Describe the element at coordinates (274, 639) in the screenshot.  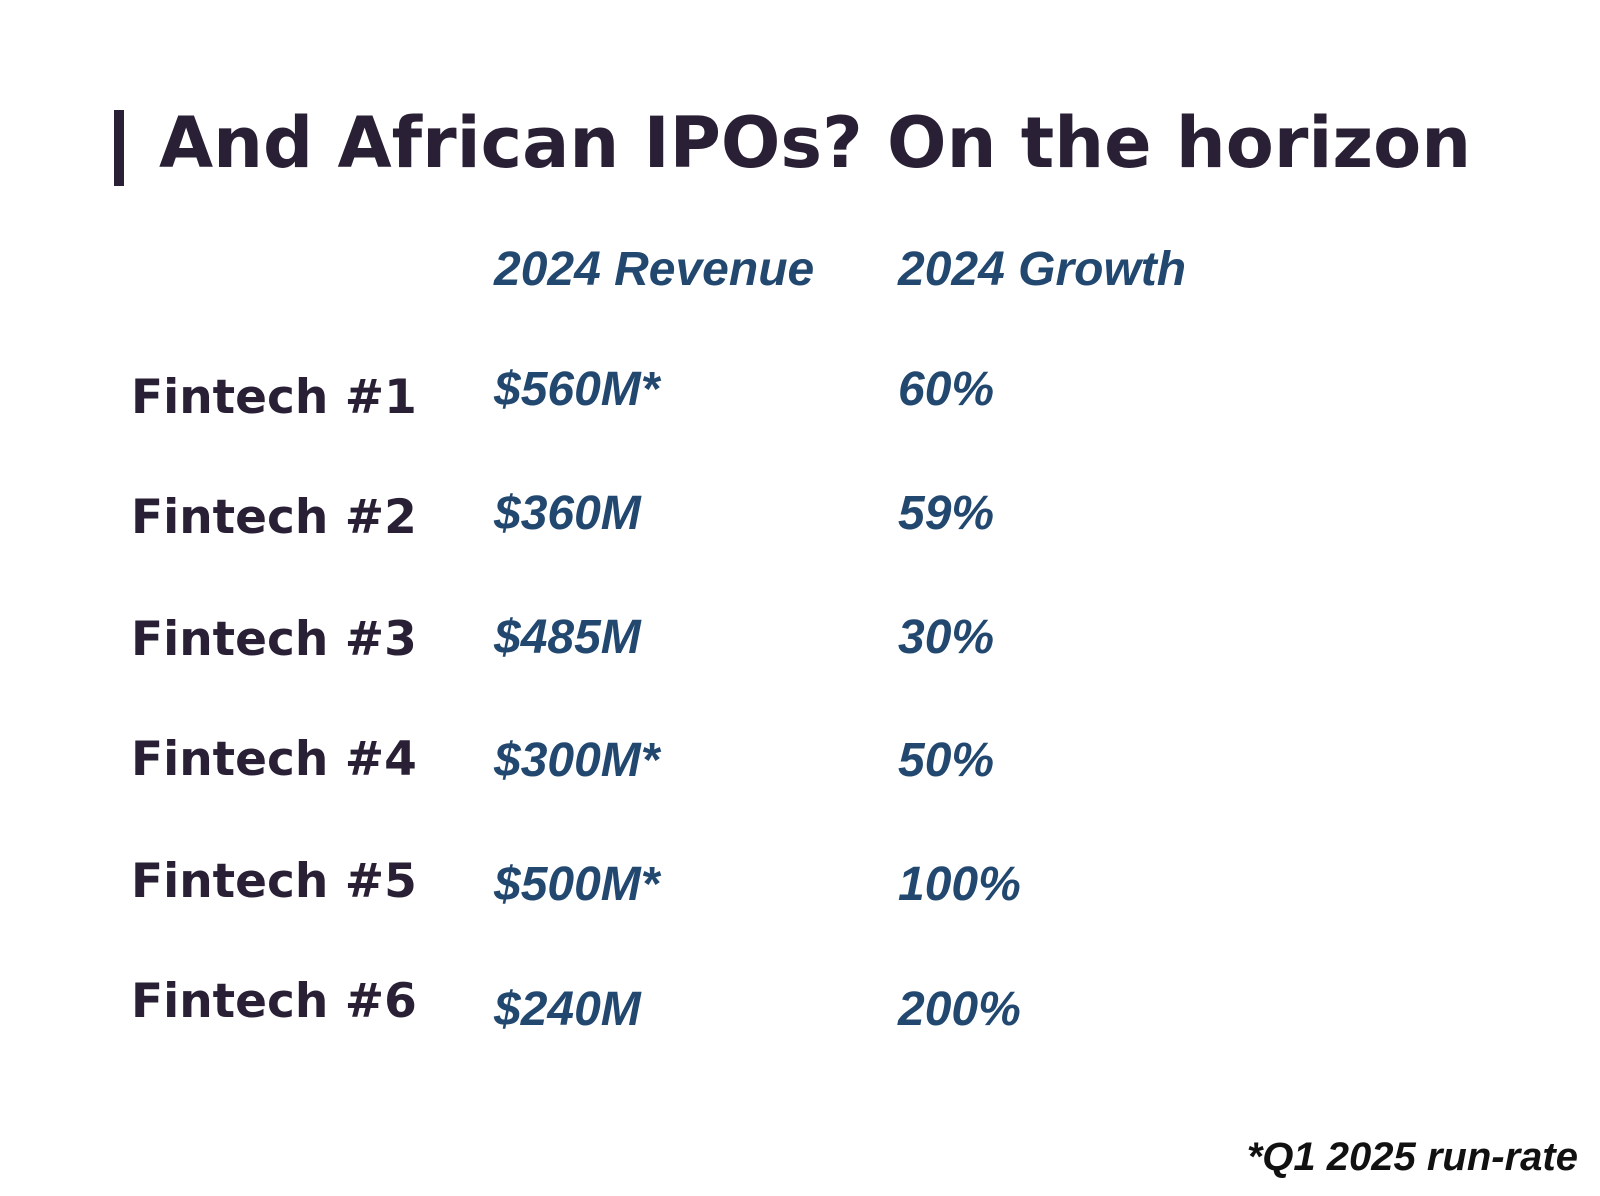
I see `row-label-fintech-3: Fintech #3` at that location.